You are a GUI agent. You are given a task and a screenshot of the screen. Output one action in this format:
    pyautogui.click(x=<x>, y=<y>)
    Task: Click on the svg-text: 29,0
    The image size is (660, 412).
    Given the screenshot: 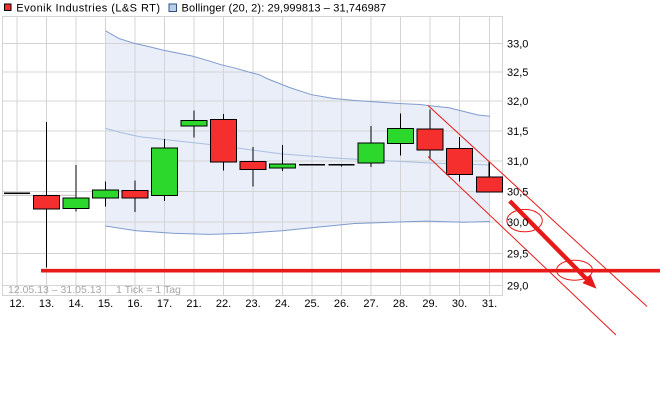 What is the action you would take?
    pyautogui.click(x=517, y=287)
    